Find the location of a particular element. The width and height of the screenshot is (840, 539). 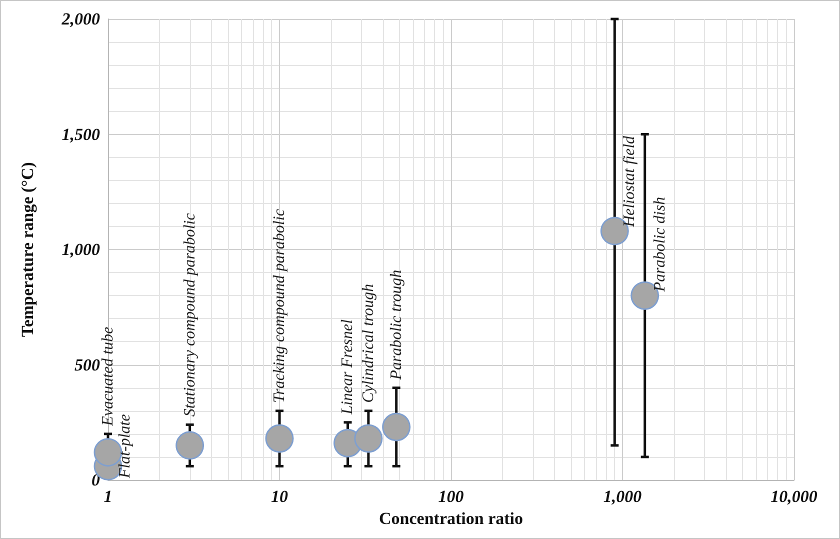

annotation: Stationary compound parabolic is located at coordinates (189, 315).